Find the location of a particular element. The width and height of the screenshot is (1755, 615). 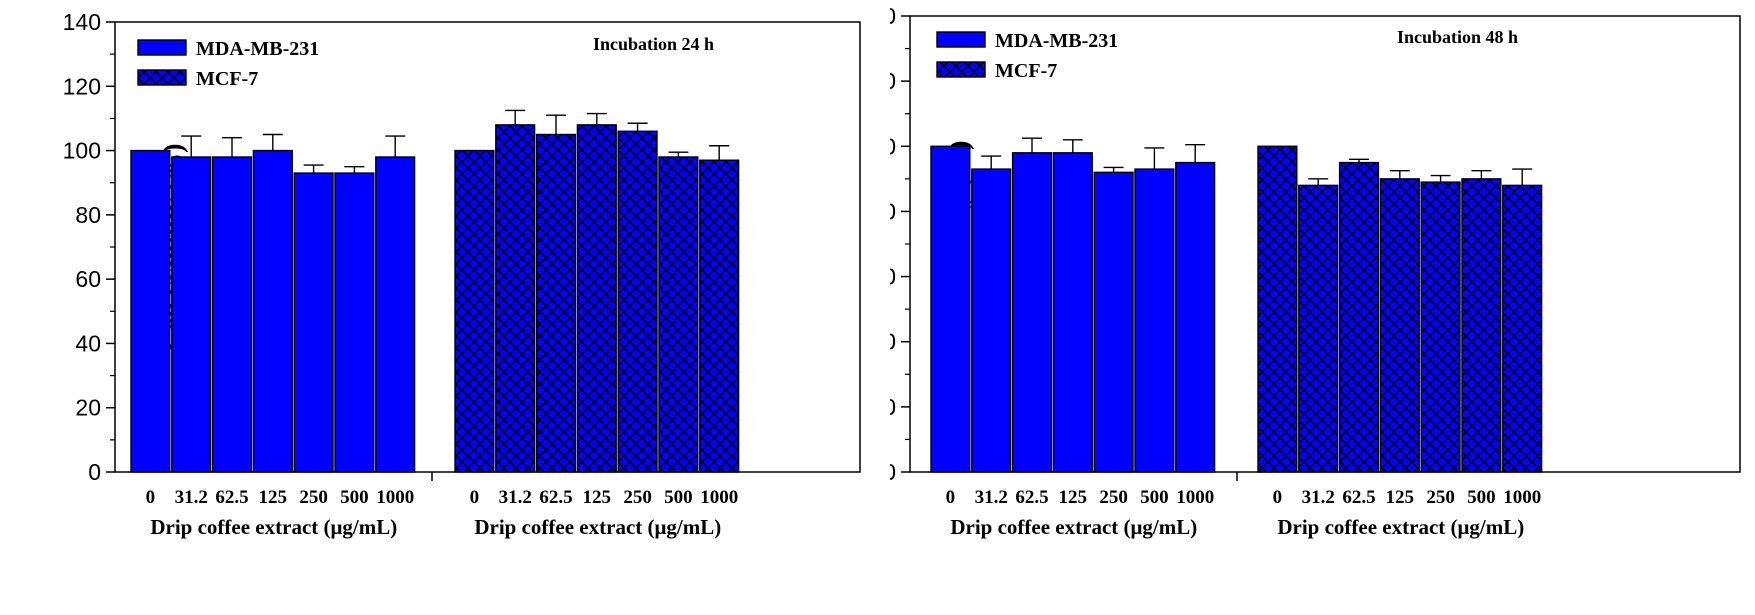

incubation-annotation: Incubation 24 h is located at coordinates (653, 44).